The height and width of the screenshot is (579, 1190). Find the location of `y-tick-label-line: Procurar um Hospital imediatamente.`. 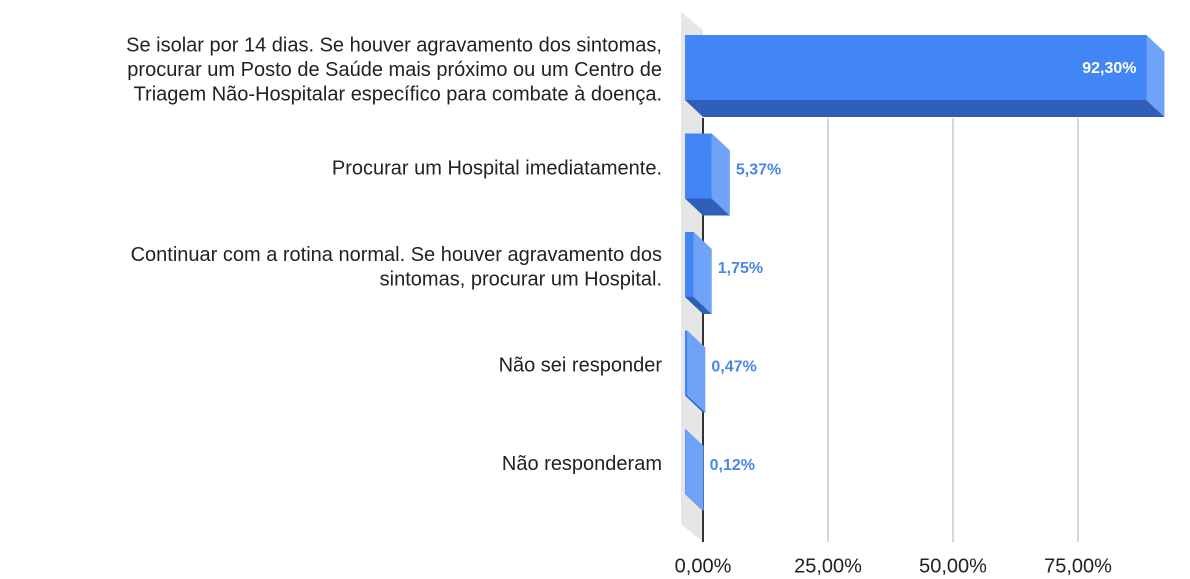

y-tick-label-line: Procurar um Hospital imediatamente. is located at coordinates (497, 169).